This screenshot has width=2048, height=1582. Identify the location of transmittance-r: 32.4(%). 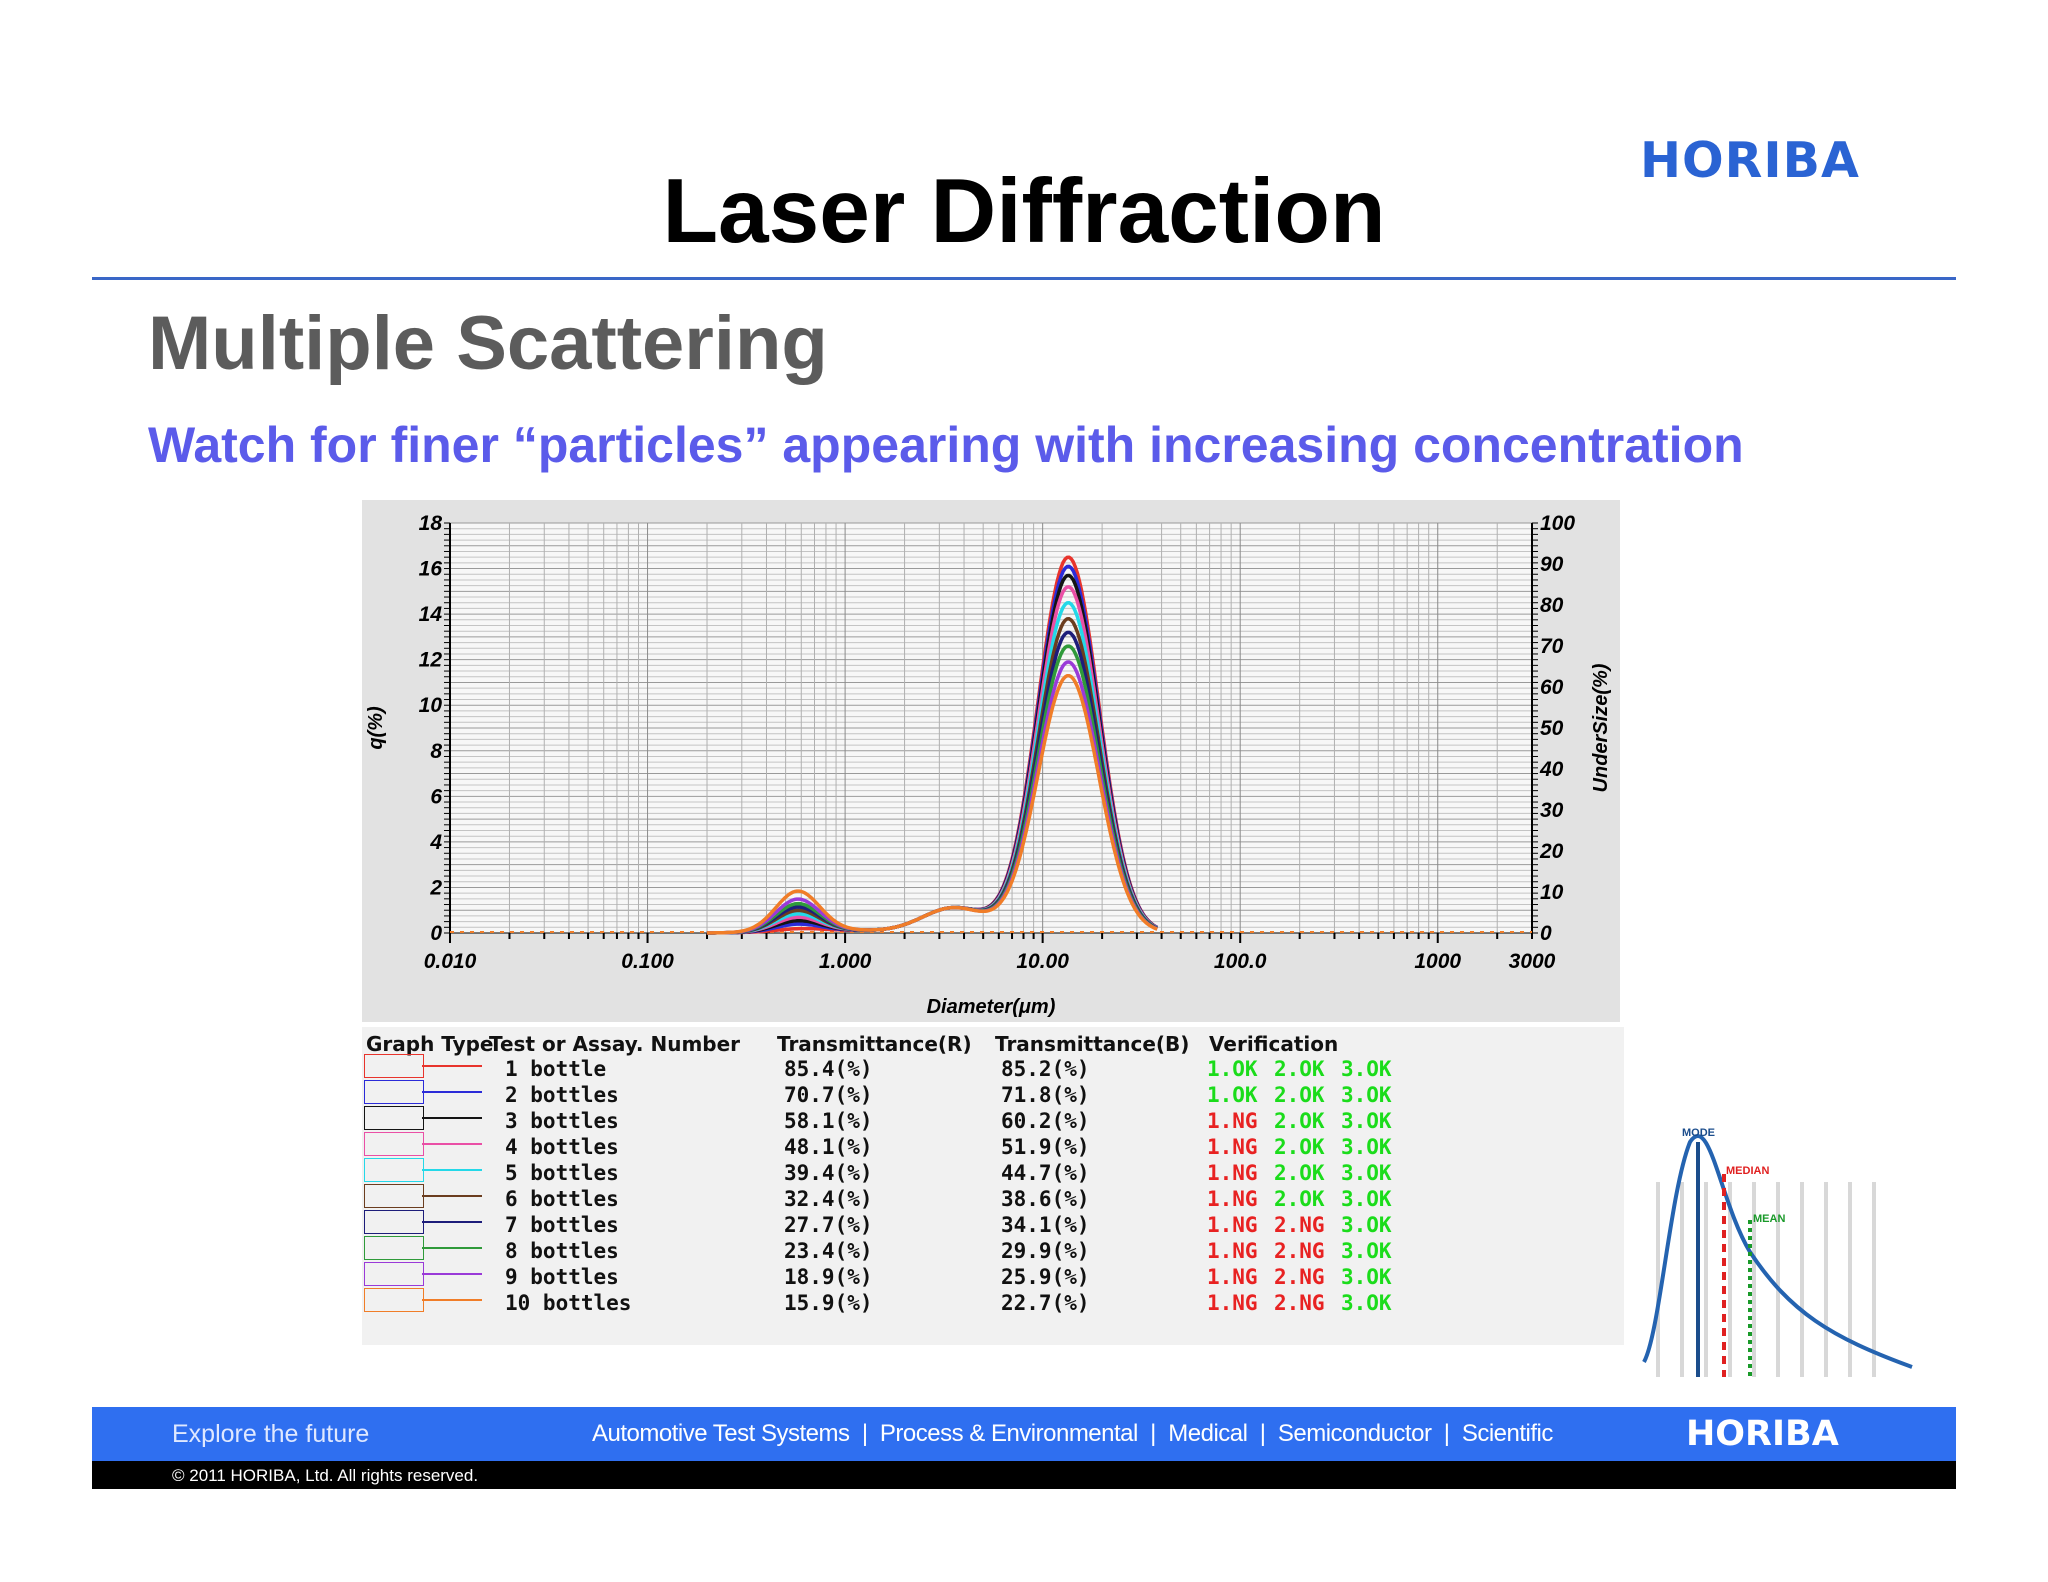
(828, 1199).